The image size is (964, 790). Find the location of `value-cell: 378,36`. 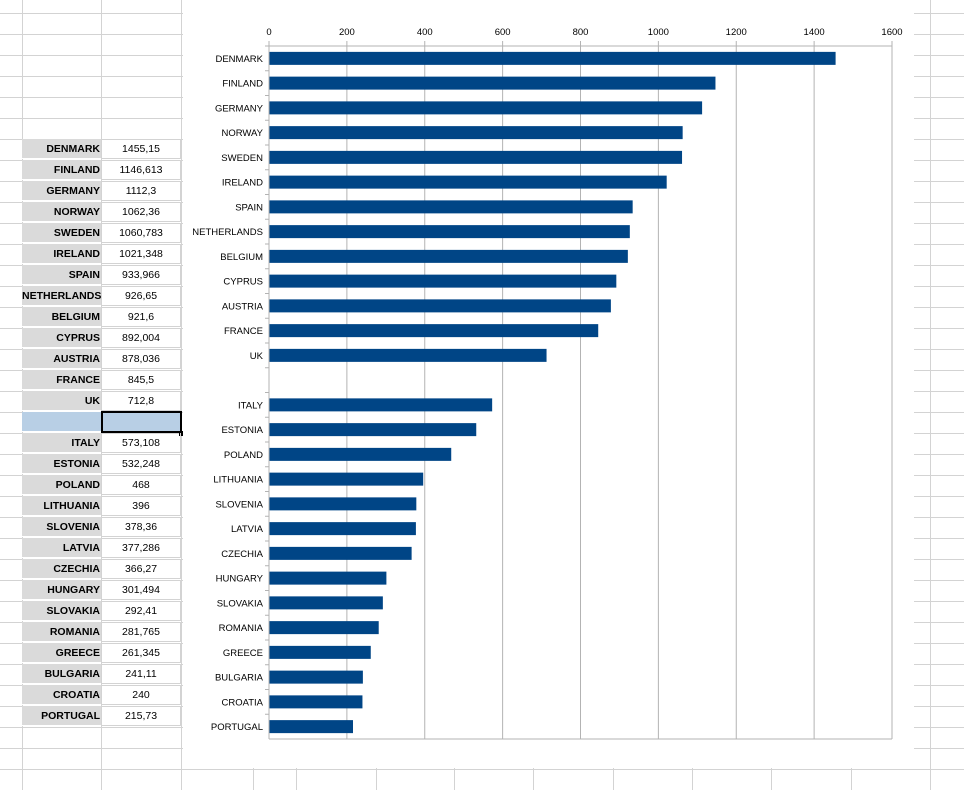

value-cell: 378,36 is located at coordinates (141, 527).